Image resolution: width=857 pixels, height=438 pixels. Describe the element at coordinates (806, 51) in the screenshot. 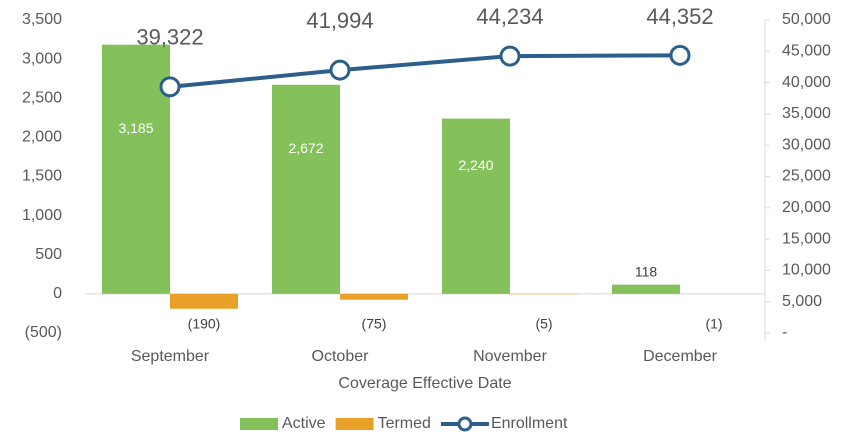

I see `y2-tick-label: 45,000` at that location.